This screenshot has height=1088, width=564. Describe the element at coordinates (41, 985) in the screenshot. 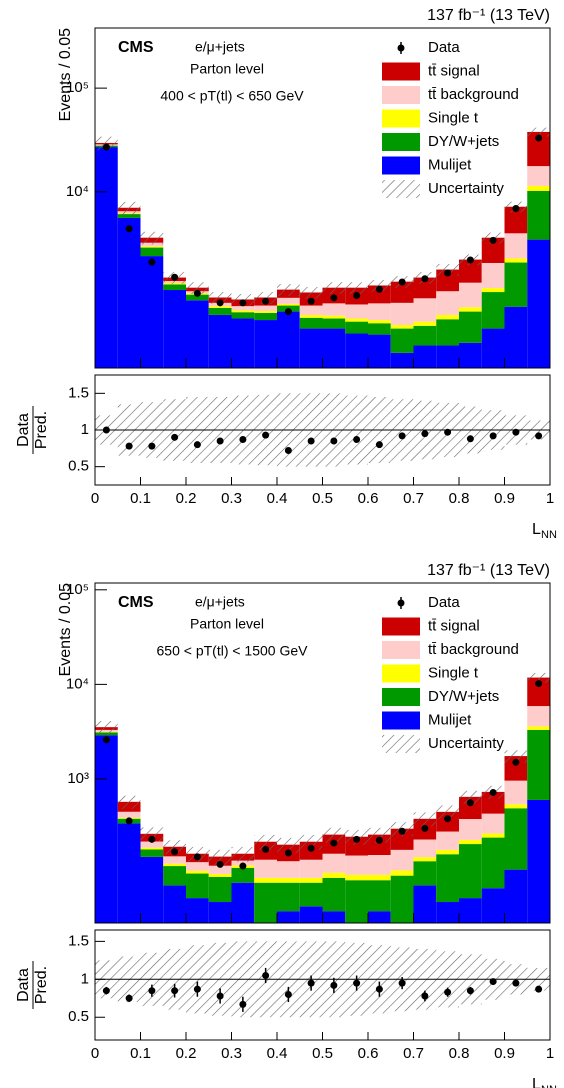

I see `ratio-title-bottom: Pred.` at that location.